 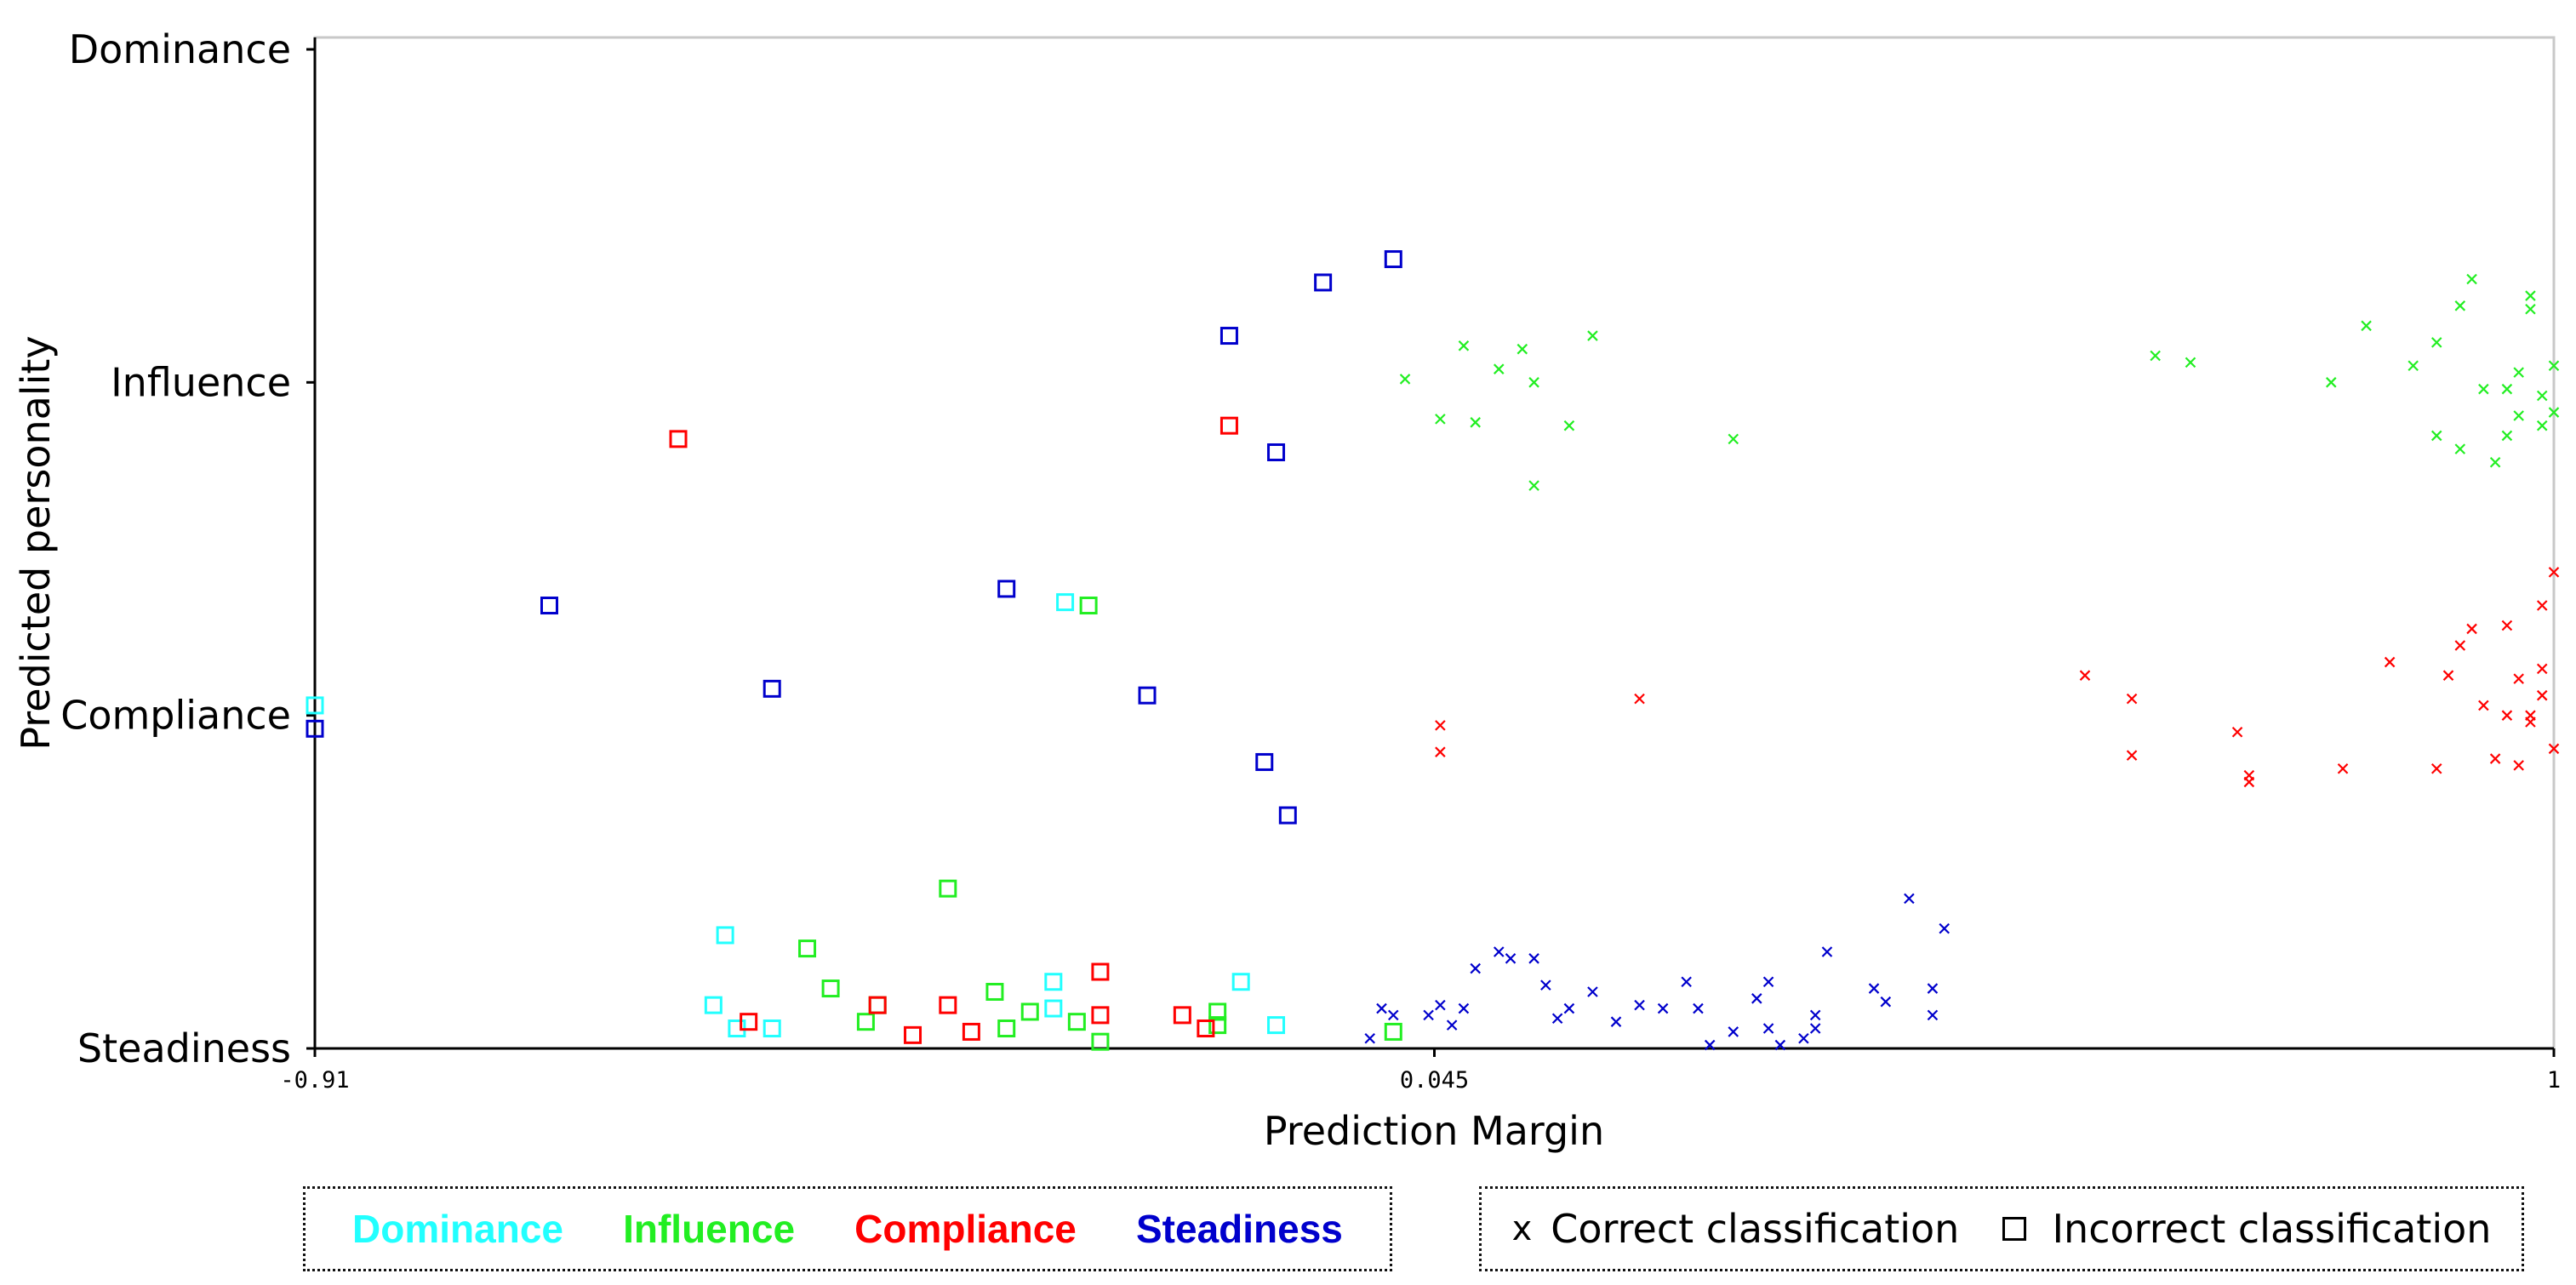 What do you see at coordinates (1434, 1131) in the screenshot?
I see `x-axis-title: Prediction Margin` at bounding box center [1434, 1131].